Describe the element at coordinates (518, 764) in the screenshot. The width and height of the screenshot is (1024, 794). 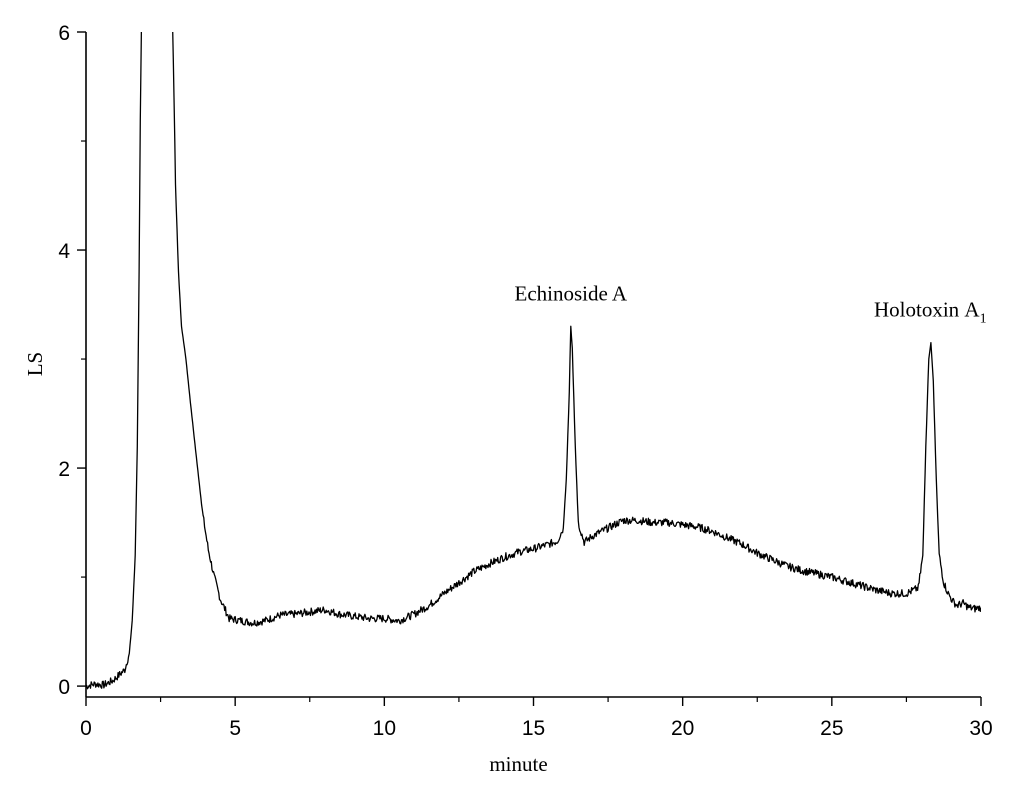
I see `x-axis-title: minute` at that location.